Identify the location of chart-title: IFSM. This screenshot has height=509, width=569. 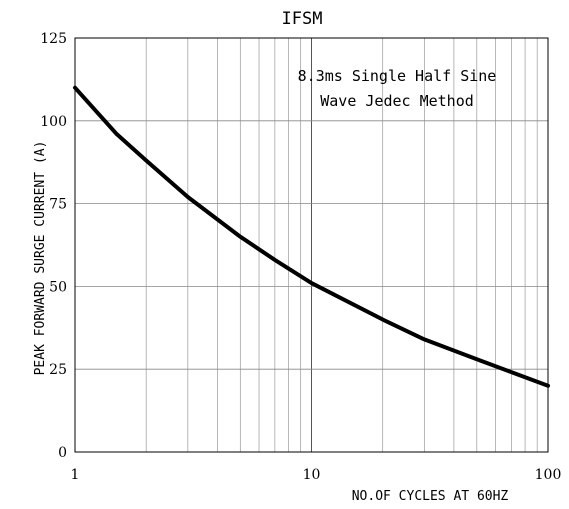
(302, 19).